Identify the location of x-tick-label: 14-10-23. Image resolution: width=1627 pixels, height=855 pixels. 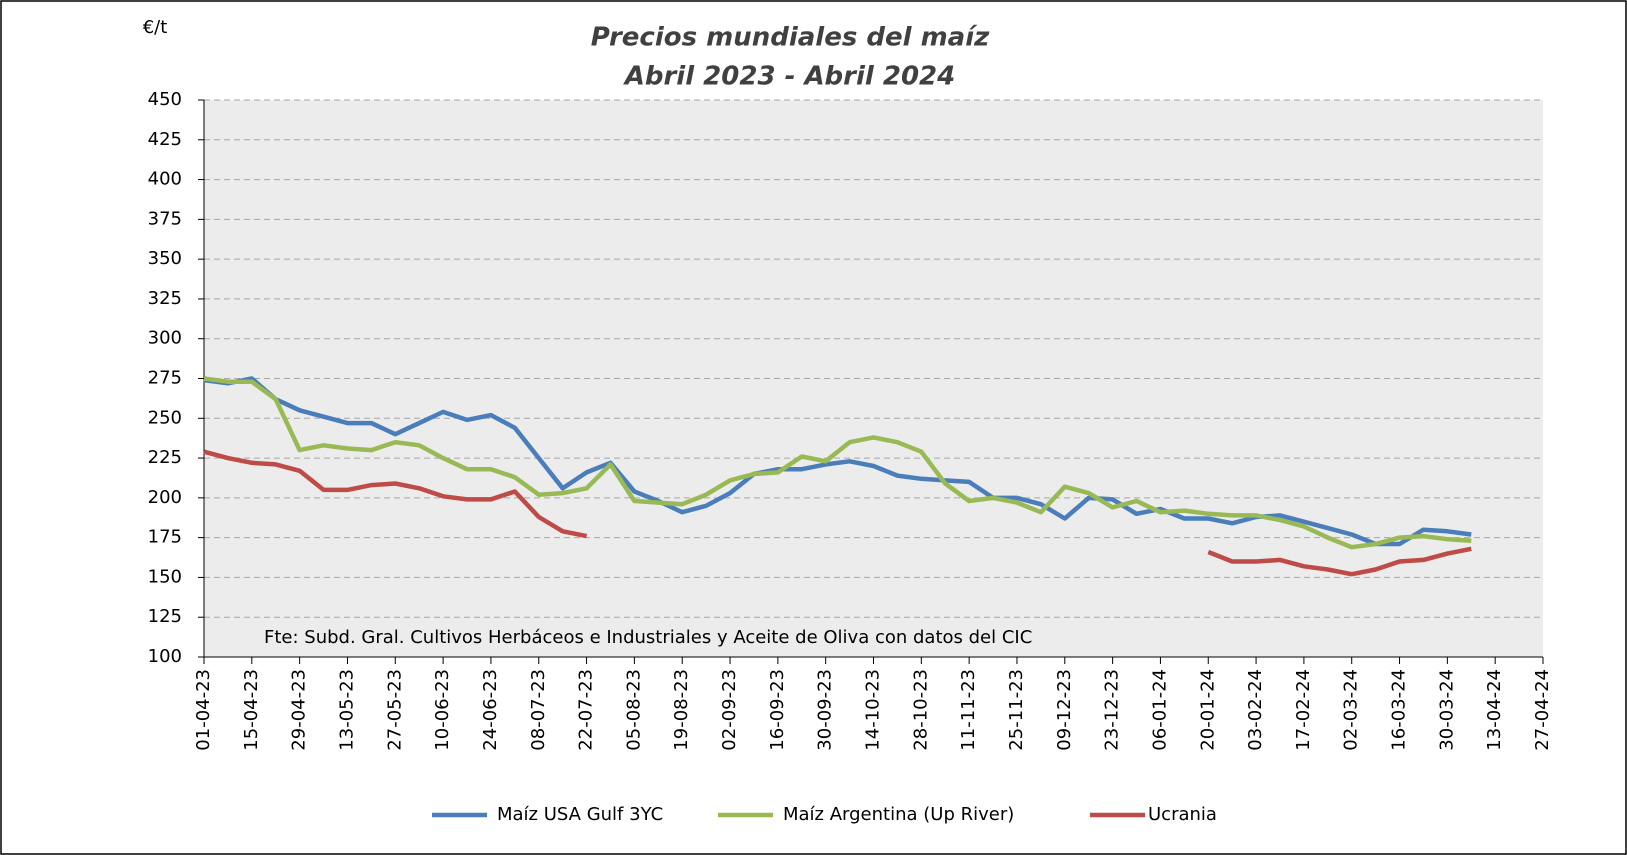
(873, 710).